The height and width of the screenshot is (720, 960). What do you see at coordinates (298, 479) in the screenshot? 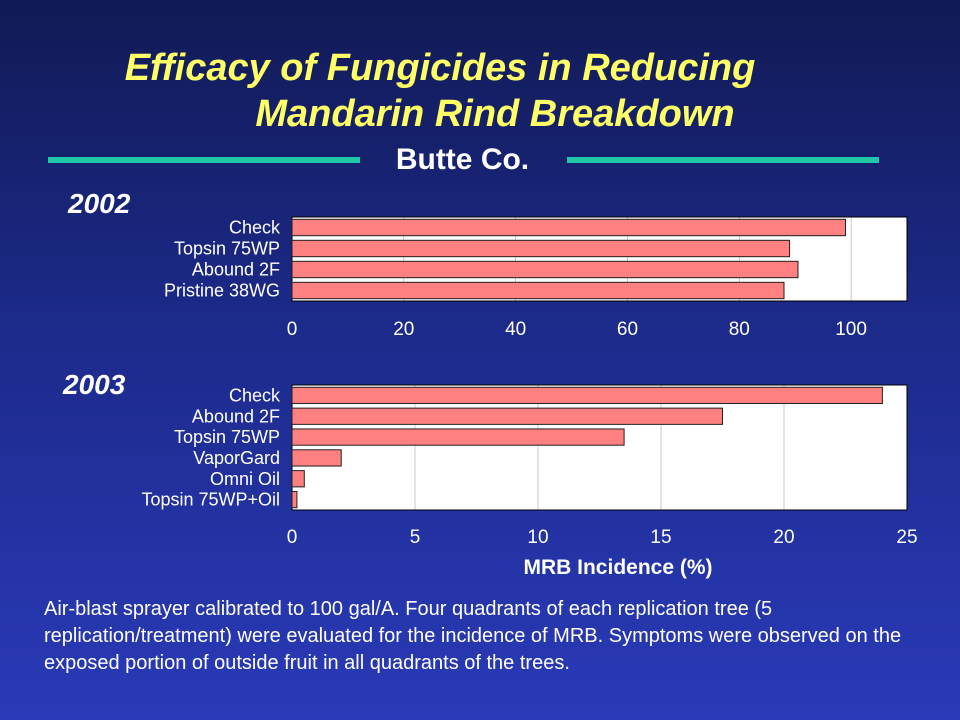
I see `bar-omni-oil` at bounding box center [298, 479].